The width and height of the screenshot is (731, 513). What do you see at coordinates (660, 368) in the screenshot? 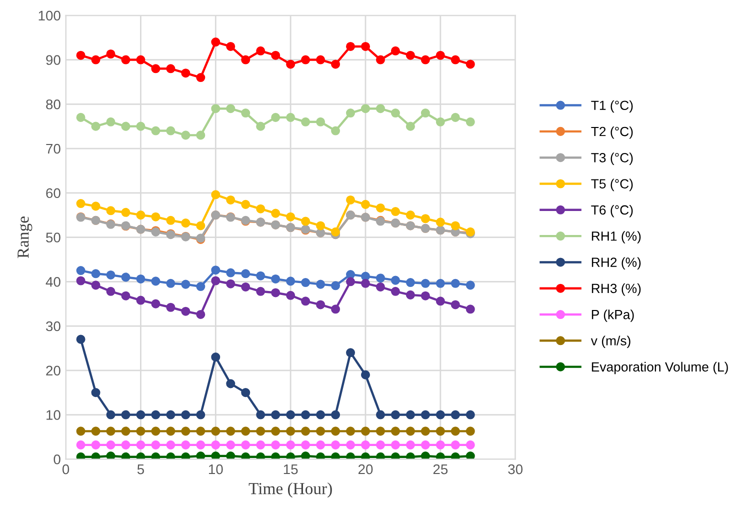
I see `legend-label: Evaporation Volume (L)` at bounding box center [660, 368].